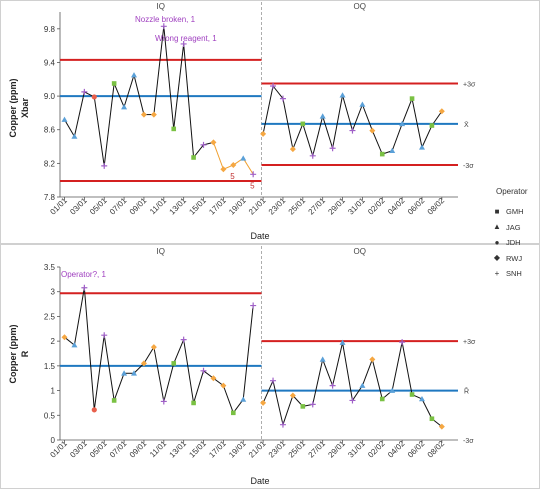 This screenshot has width=540, height=489. Describe the element at coordinates (252, 185) in the screenshot. I see `annotation-label: 5` at that location.